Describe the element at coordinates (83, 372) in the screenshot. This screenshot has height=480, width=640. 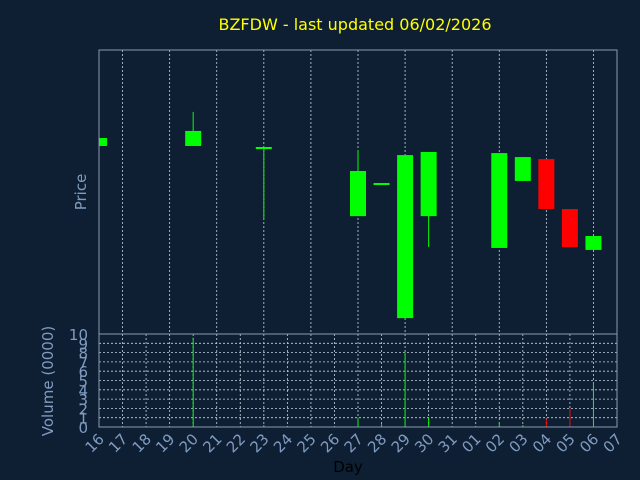
I see `volume-tick-label: 6` at that location.